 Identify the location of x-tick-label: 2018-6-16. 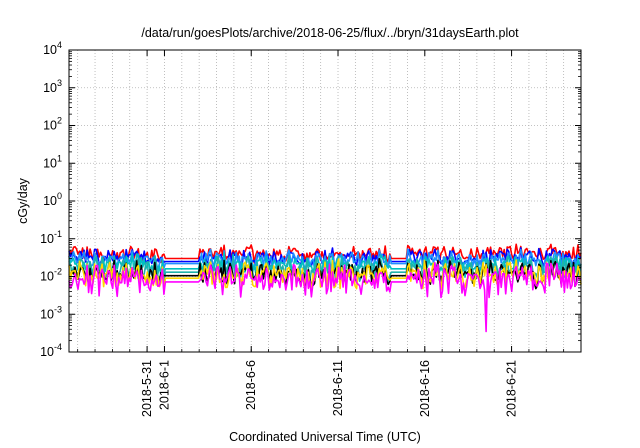
(425, 388).